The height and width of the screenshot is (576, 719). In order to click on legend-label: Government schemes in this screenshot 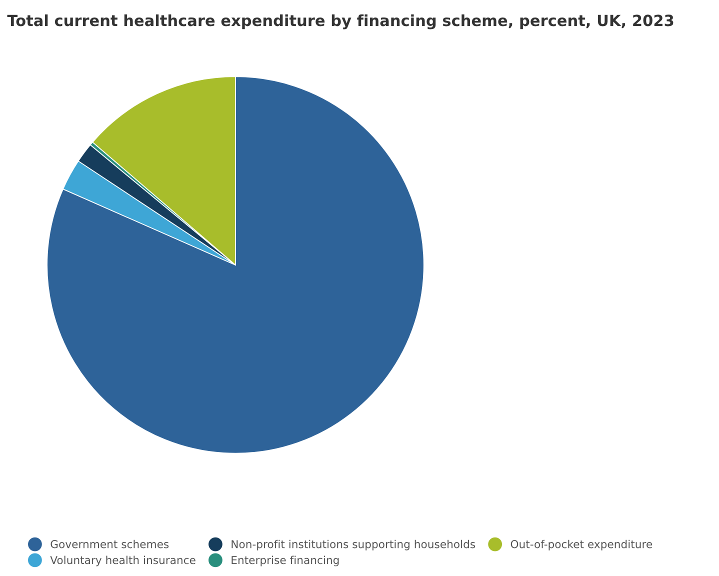, I will do `click(109, 544)`.